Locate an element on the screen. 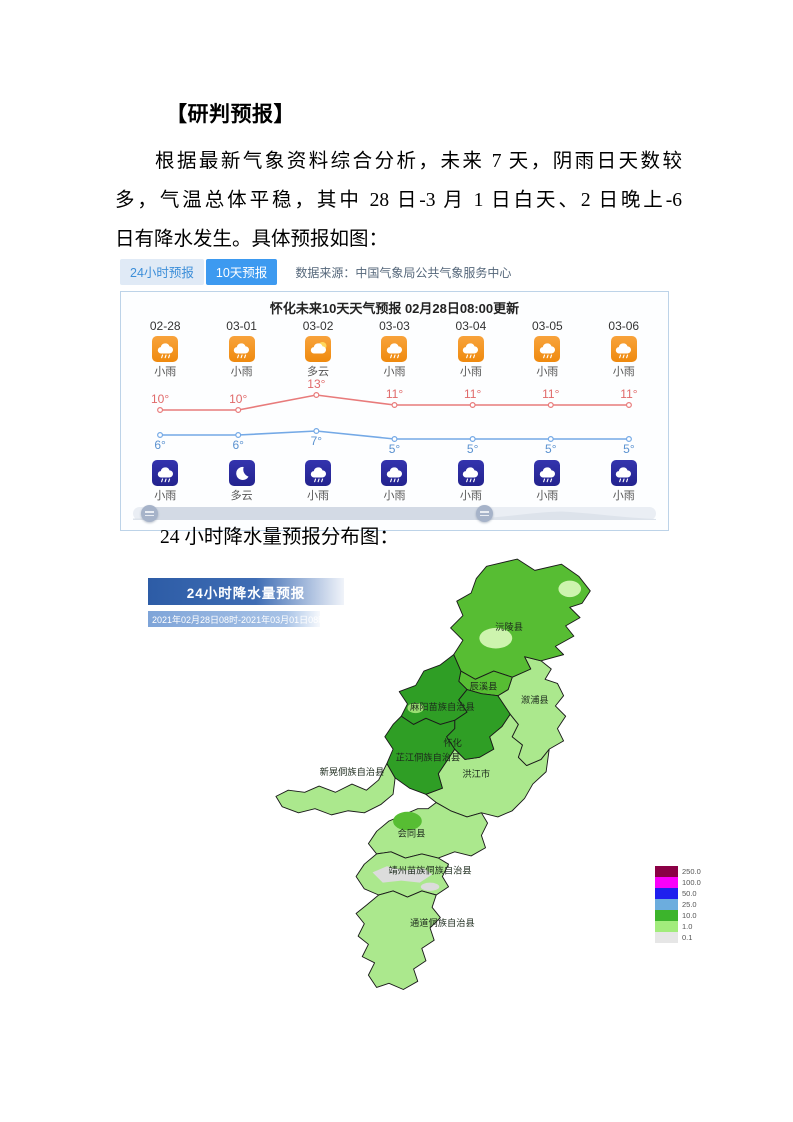 This screenshot has width=793, height=1122. patch-yuanling-light is located at coordinates (496, 638).